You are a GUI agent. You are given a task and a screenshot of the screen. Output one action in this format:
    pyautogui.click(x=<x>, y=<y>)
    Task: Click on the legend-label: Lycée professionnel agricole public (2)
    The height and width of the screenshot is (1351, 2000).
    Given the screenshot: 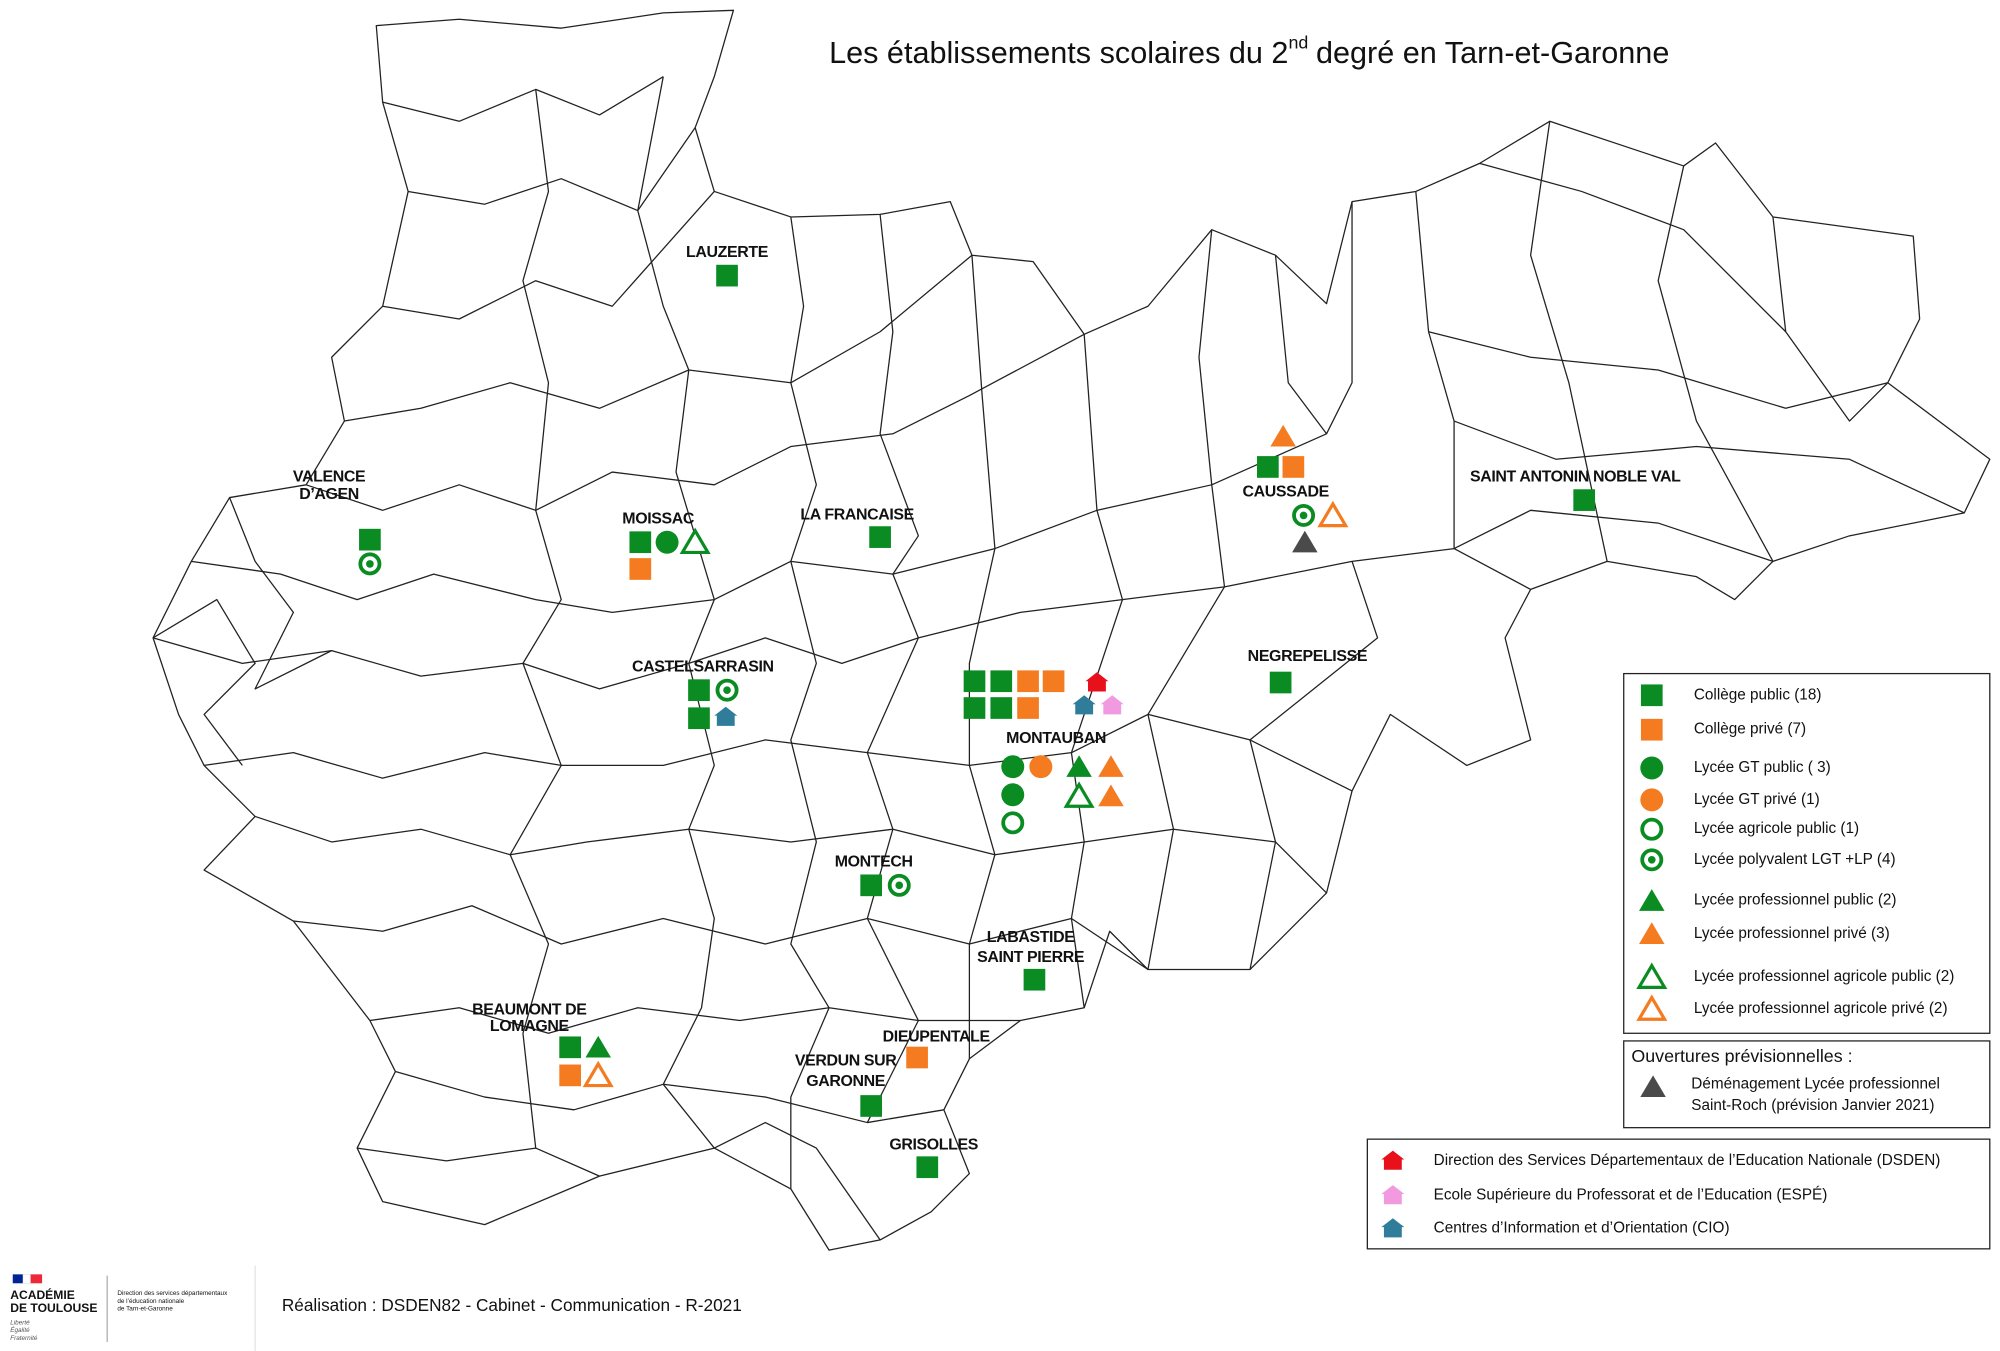 What is the action you would take?
    pyautogui.click(x=1824, y=976)
    